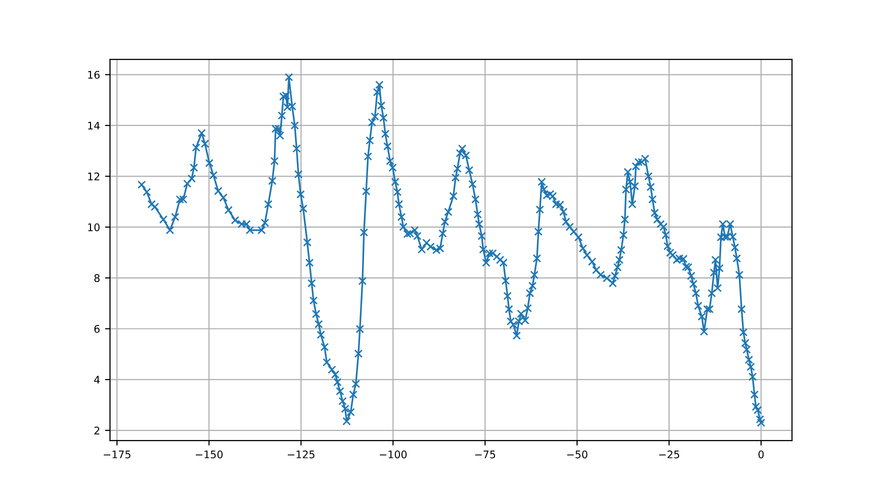 This screenshot has width=880, height=495. Describe the element at coordinates (301, 454) in the screenshot. I see `x-tick-label: −125` at that location.